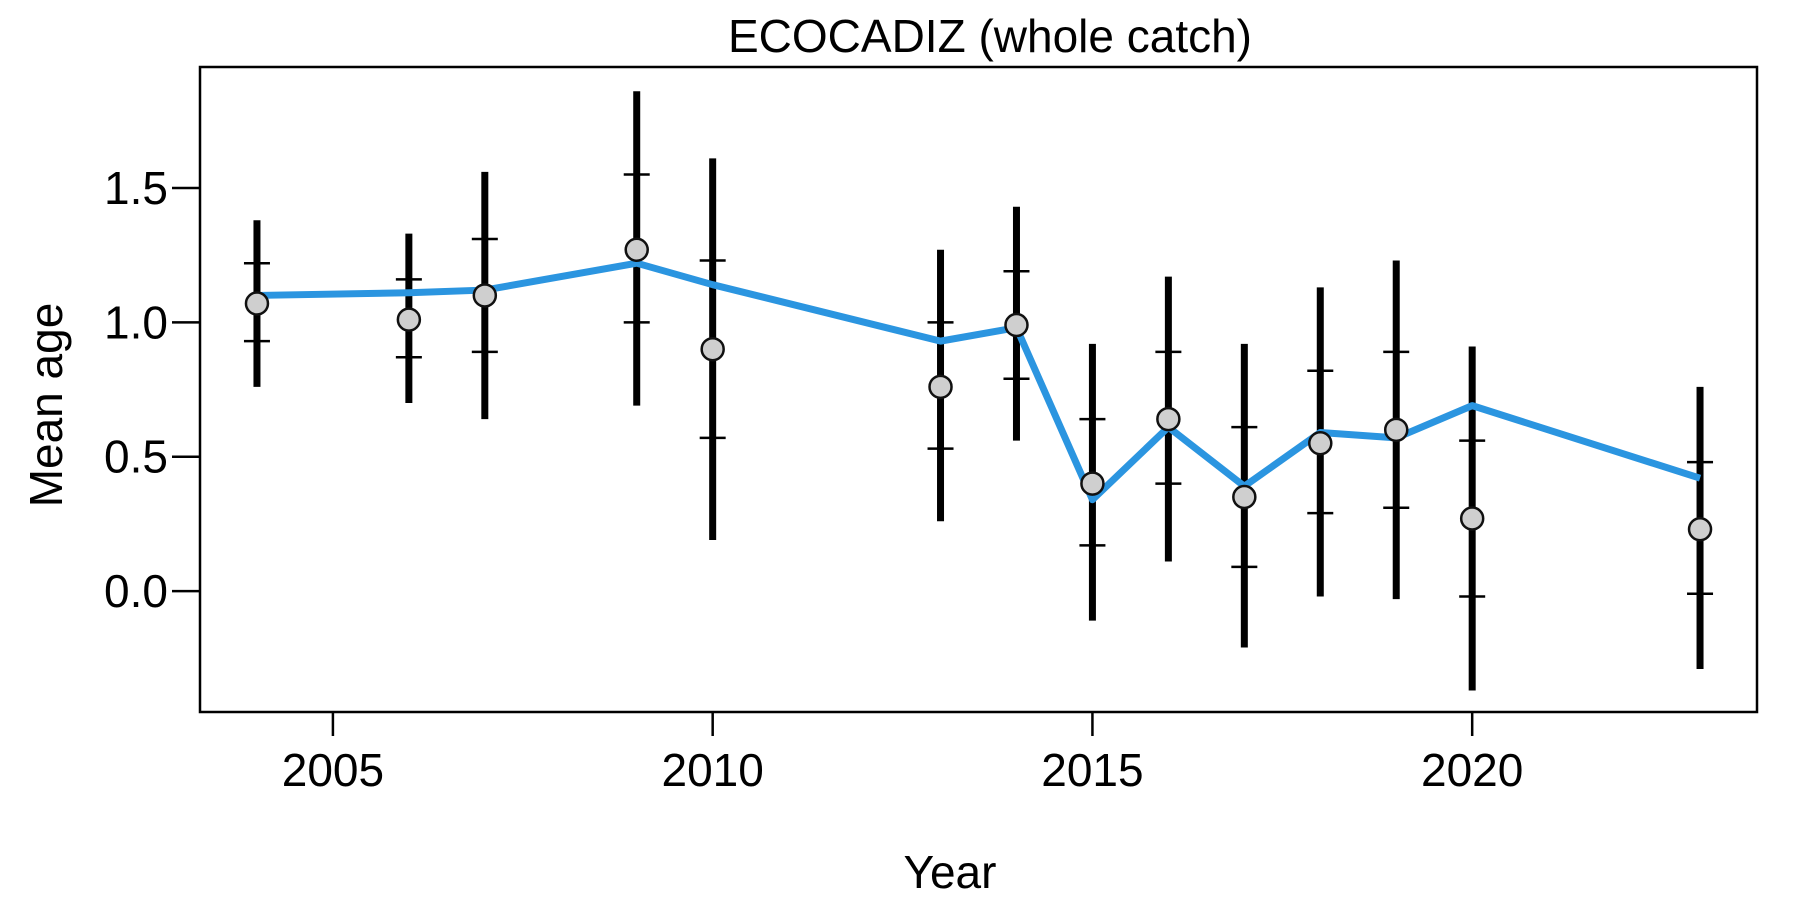 The image size is (1800, 900). Describe the element at coordinates (990, 36) in the screenshot. I see `chart-title: ECOCADIZ (whole catch)` at that location.